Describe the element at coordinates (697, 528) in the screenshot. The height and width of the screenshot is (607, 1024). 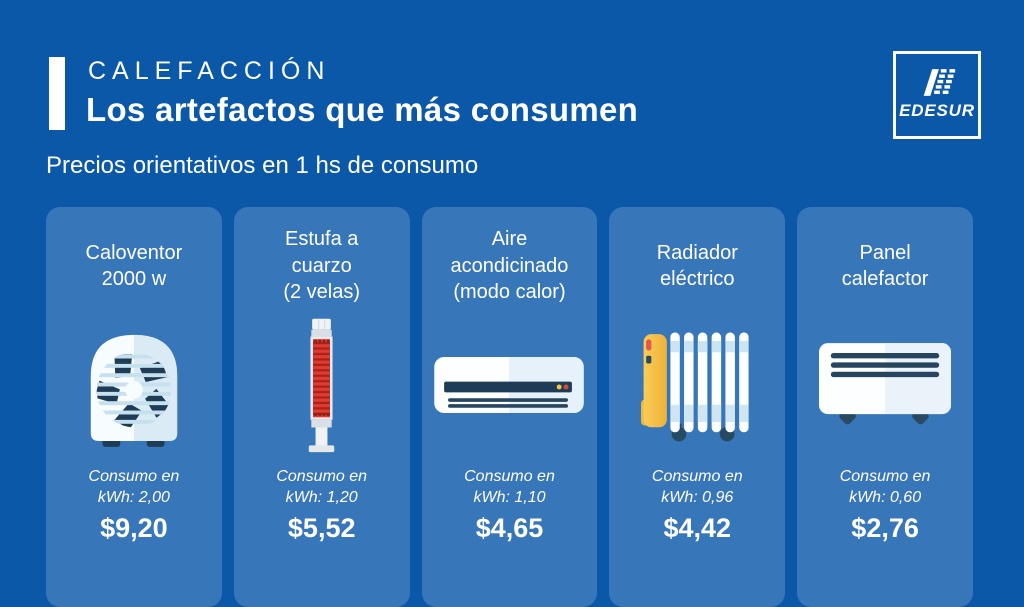
I see `price-label: $4,42` at that location.